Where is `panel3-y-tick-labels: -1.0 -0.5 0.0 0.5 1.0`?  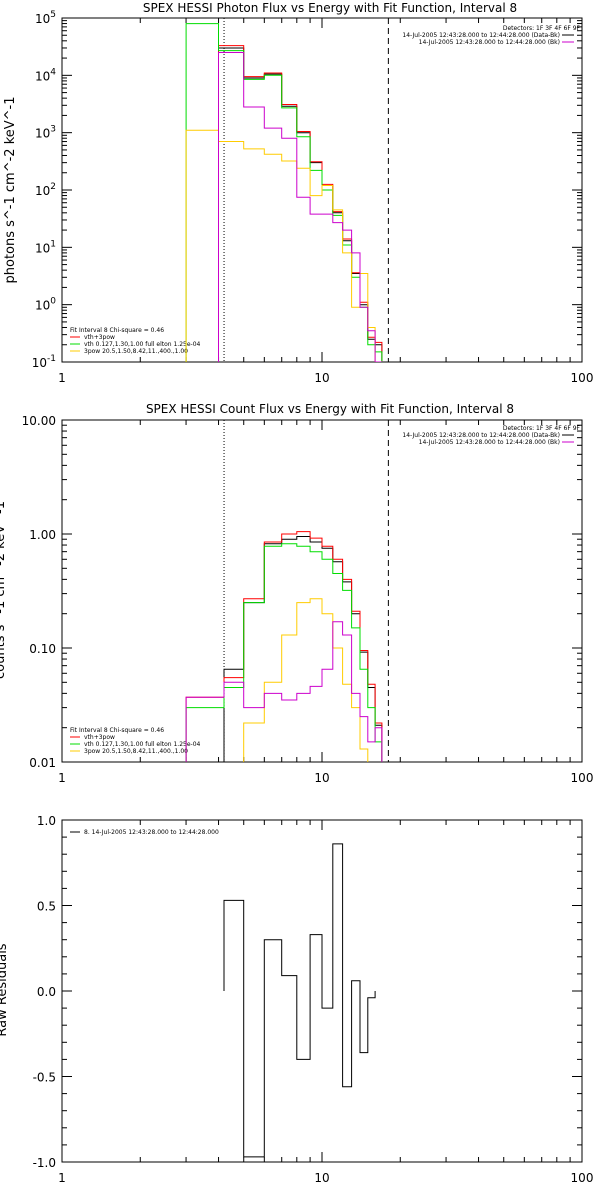
panel3-y-tick-labels: -1.0 -0.5 0.0 0.5 1.0 is located at coordinates (44, 992).